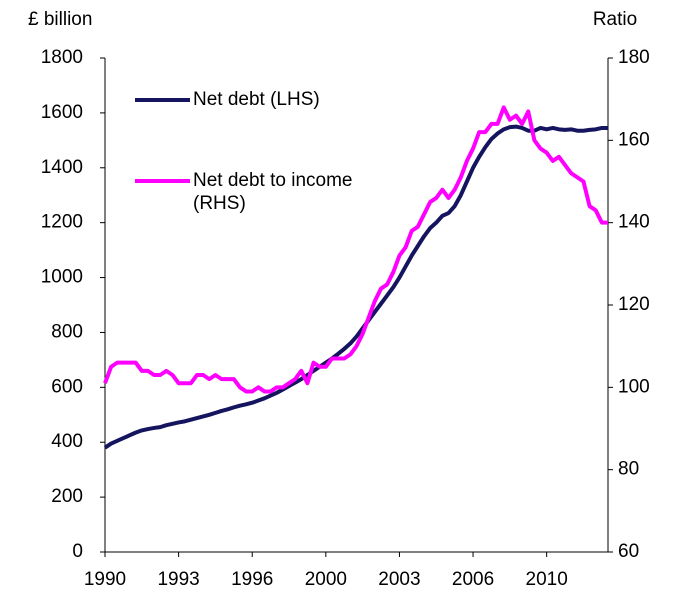  Describe the element at coordinates (256, 99) in the screenshot. I see `legend-label: Net debt (LHS)` at that location.